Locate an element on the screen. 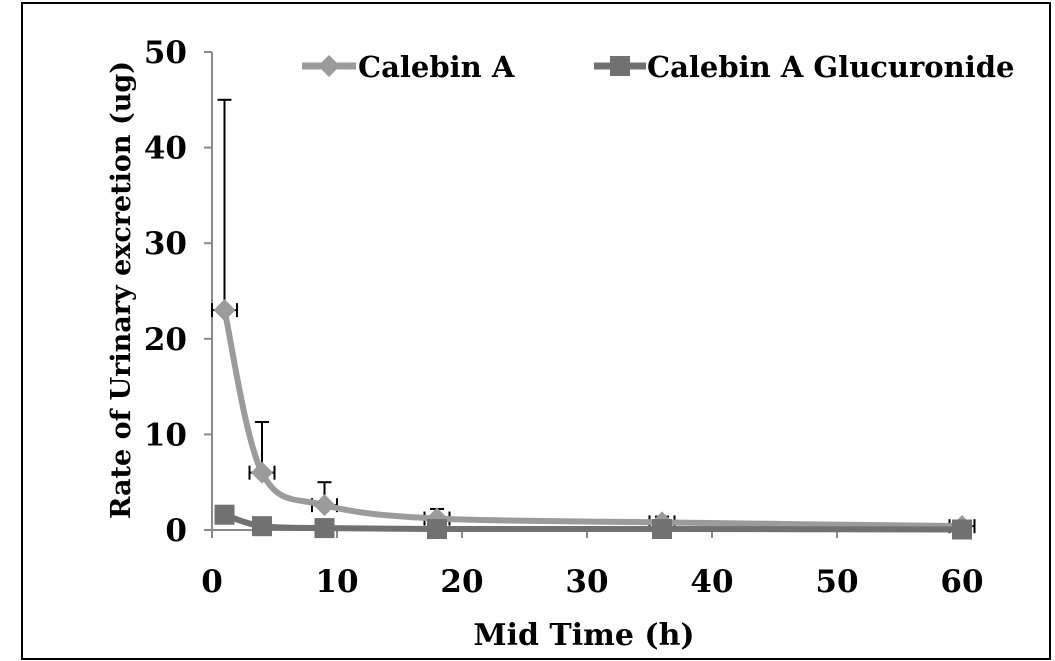 Image resolution: width=1055 pixels, height=661 pixels. legend-label-series-1: Calebin A Glucuronide is located at coordinates (830, 67).